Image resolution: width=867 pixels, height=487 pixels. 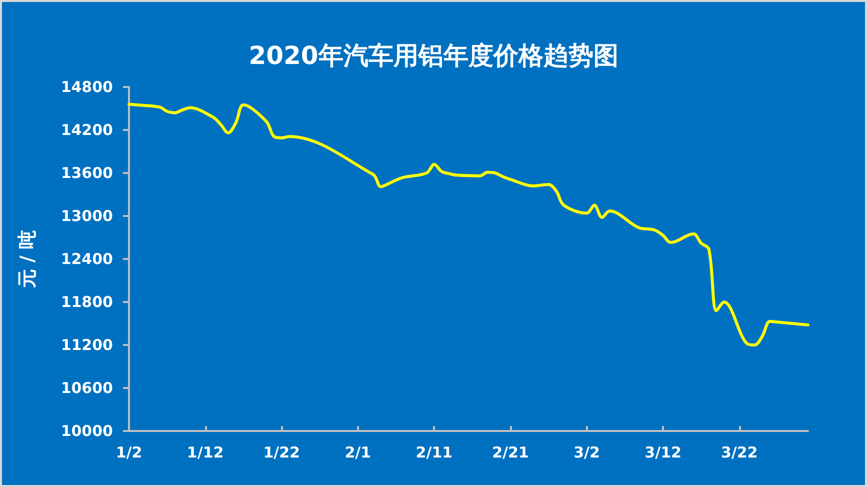 What do you see at coordinates (86, 173) in the screenshot?
I see `y-tick-label: 13600` at bounding box center [86, 173].